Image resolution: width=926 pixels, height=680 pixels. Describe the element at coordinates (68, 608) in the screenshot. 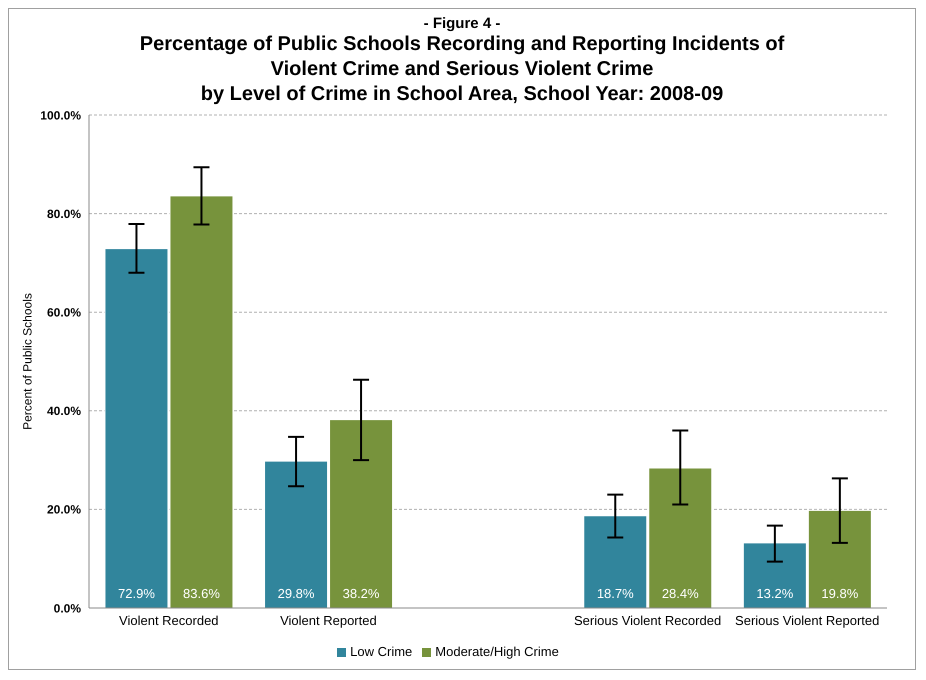

I see `y-tick-label: 0.0%` at that location.